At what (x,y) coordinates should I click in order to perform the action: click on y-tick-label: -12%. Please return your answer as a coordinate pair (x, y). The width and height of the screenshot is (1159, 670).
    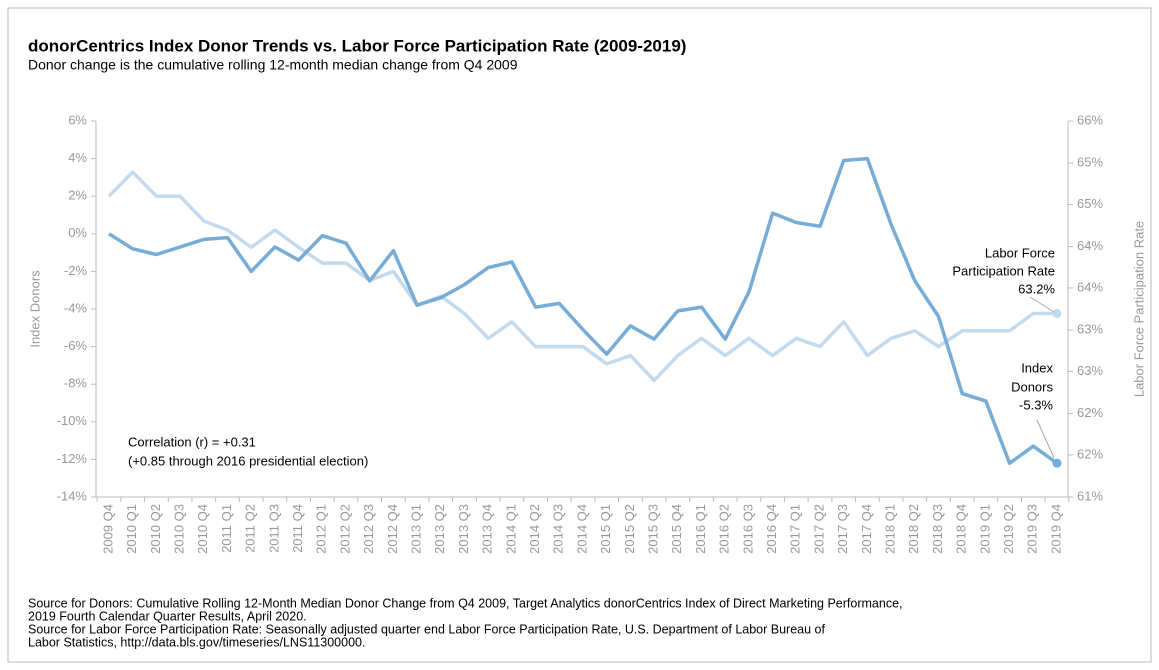
    Looking at the image, I should click on (72, 458).